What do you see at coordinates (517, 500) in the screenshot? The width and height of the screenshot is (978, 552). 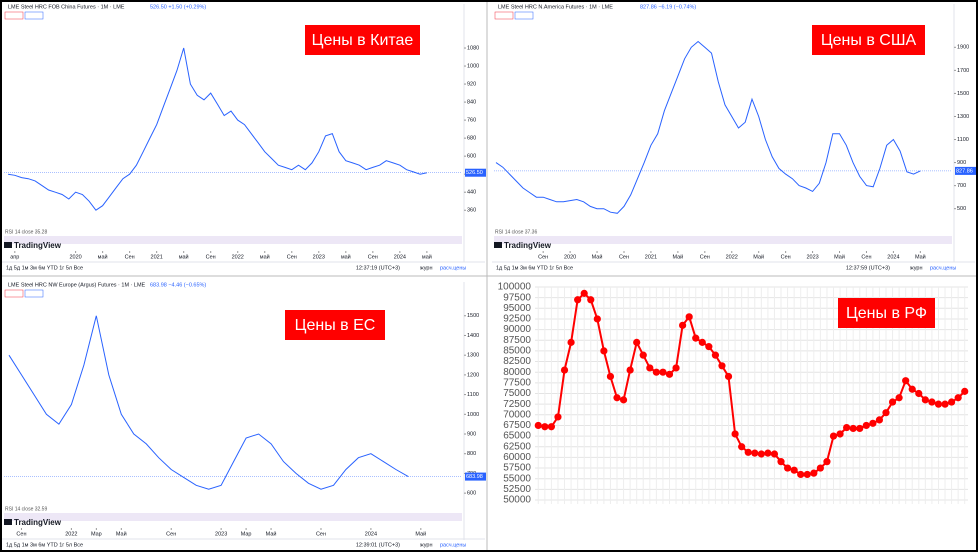 I see `y-tick-label: 50000` at bounding box center [517, 500].